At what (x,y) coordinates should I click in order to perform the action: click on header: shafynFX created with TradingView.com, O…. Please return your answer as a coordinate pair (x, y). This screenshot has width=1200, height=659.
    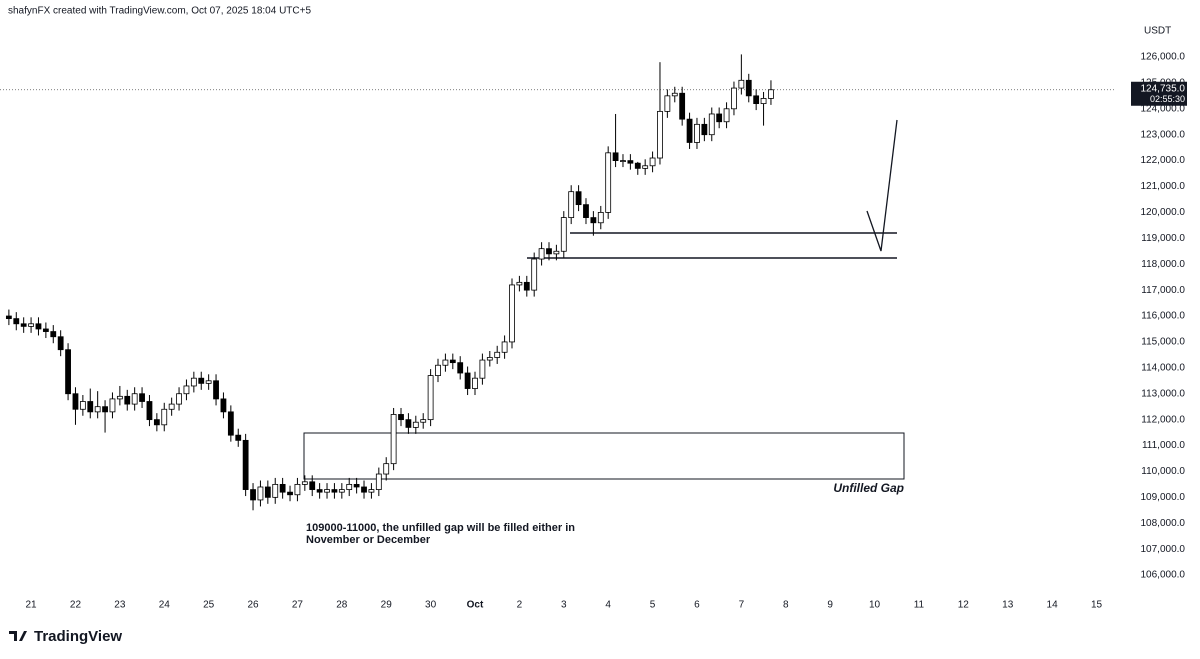
    Looking at the image, I should click on (159, 11).